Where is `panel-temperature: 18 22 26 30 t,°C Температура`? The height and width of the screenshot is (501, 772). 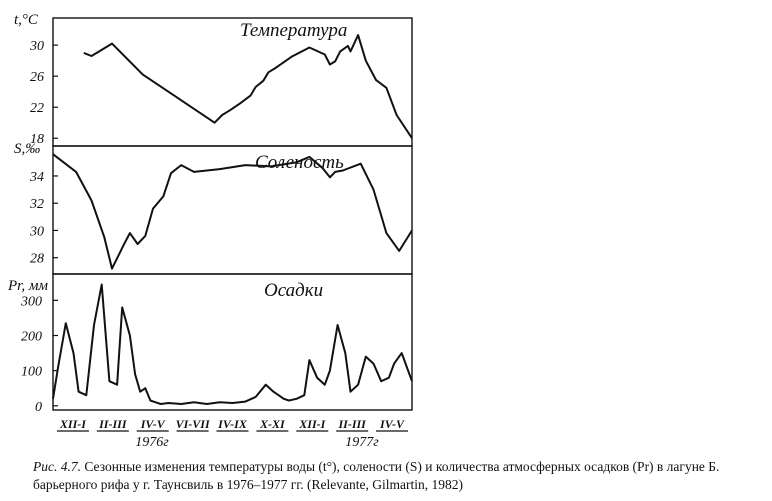
panel-temperature: 18 22 26 30 t,°C Температура is located at coordinates (213, 79).